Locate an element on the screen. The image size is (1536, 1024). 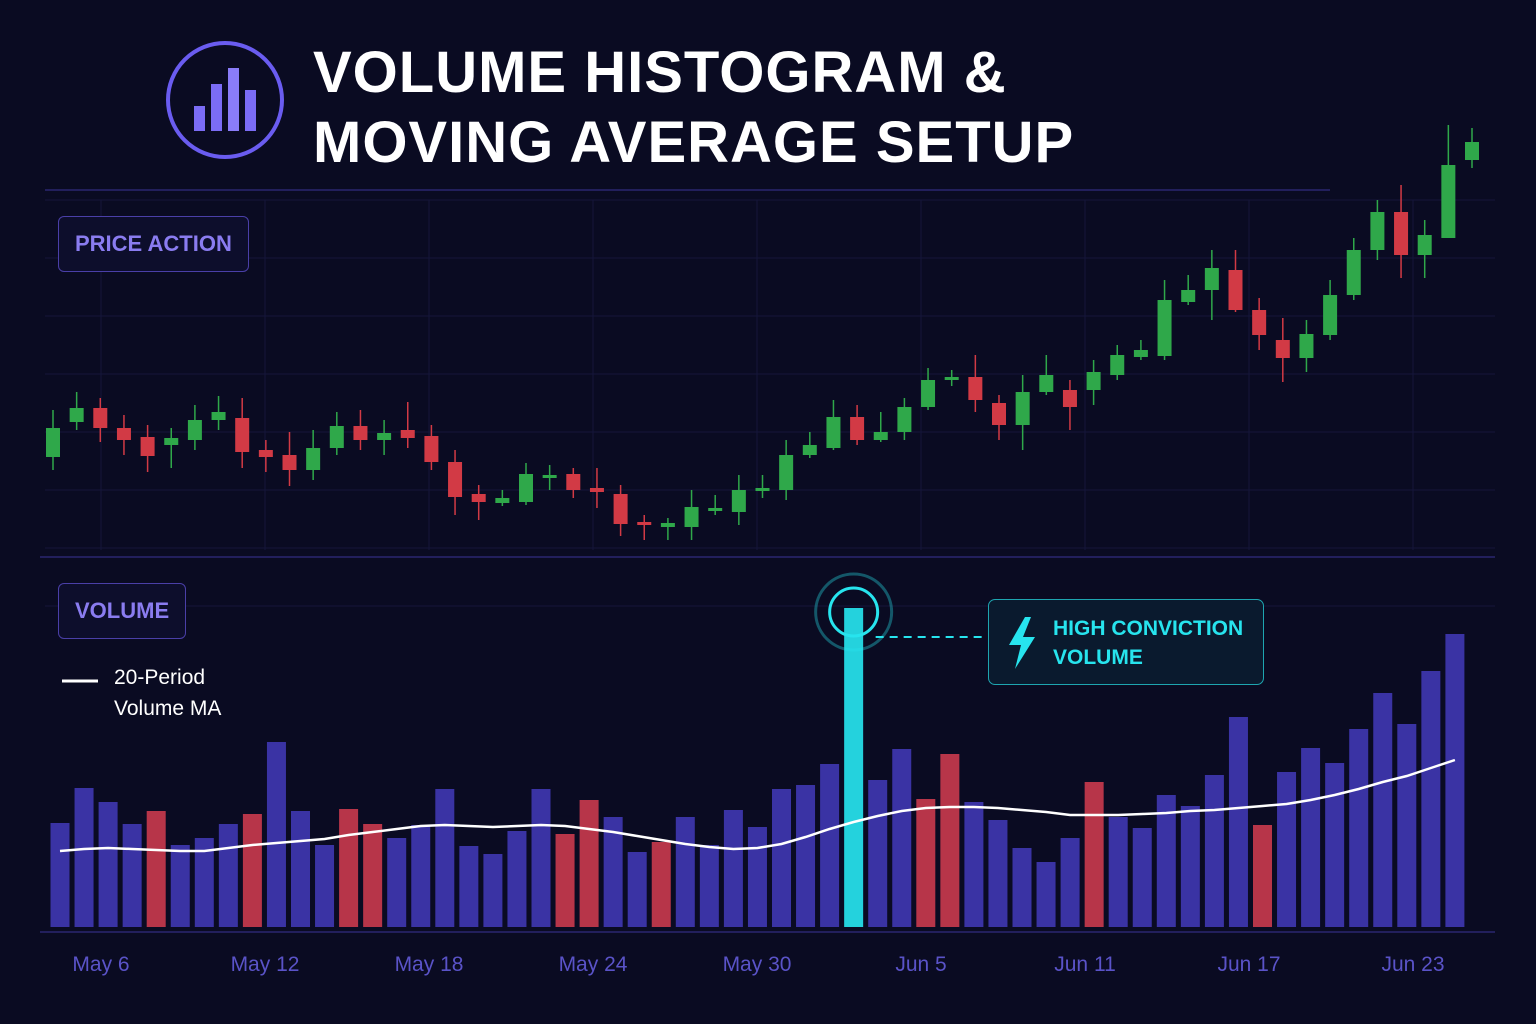
x-tick-label: May 30 is located at coordinates (757, 964).